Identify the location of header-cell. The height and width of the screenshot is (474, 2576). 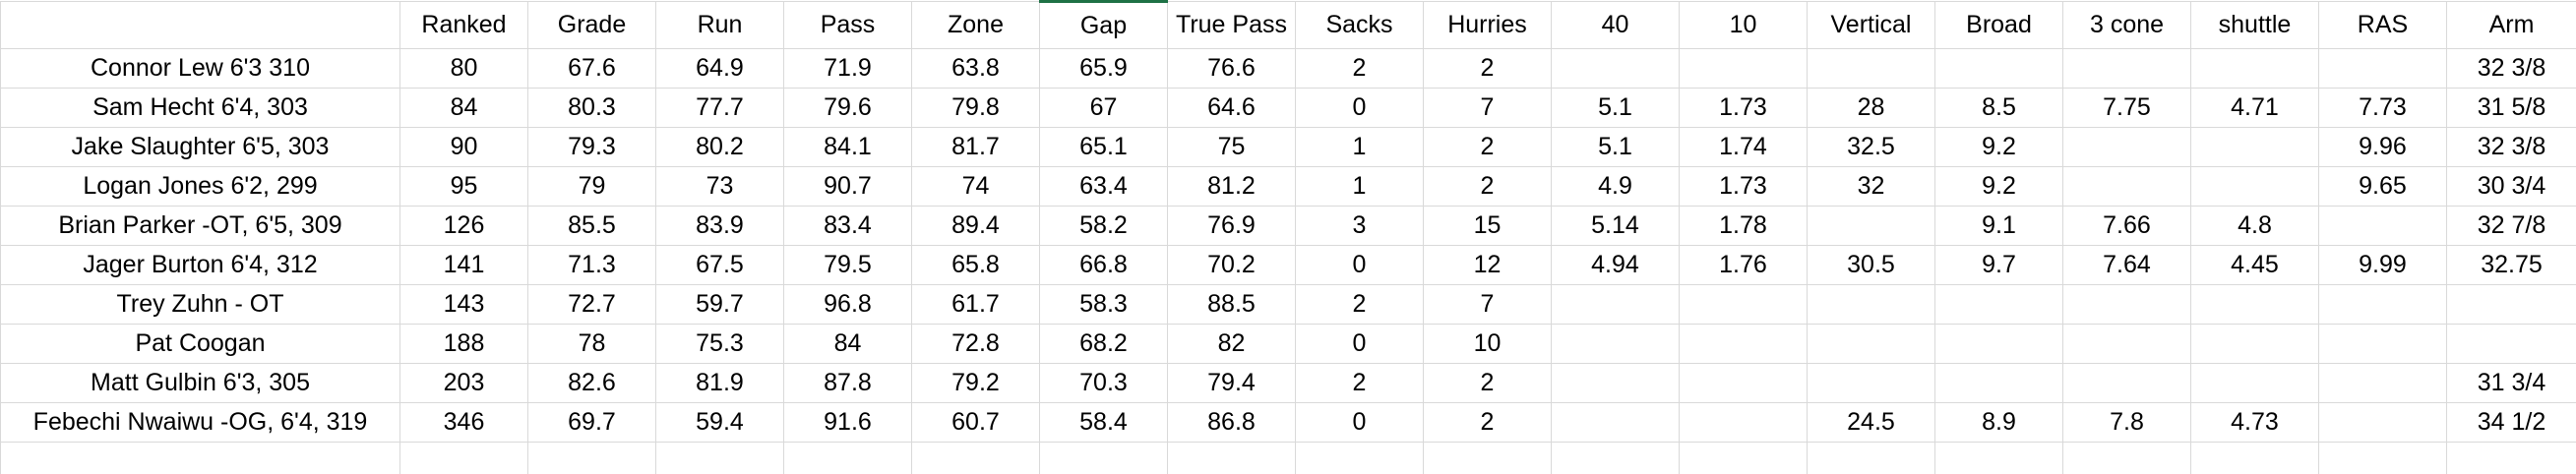
(200, 25).